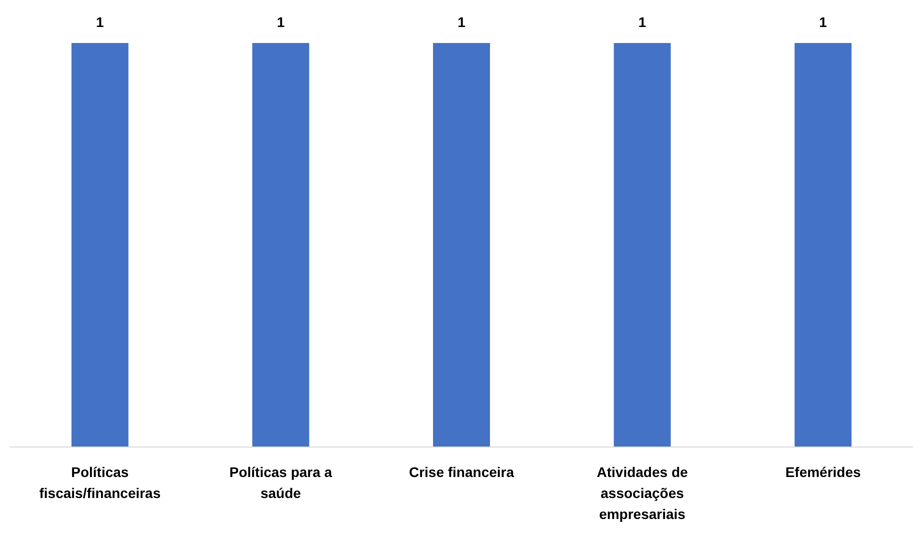 The height and width of the screenshot is (545, 923). I want to click on x-tick-label: Efemérides, so click(823, 472).